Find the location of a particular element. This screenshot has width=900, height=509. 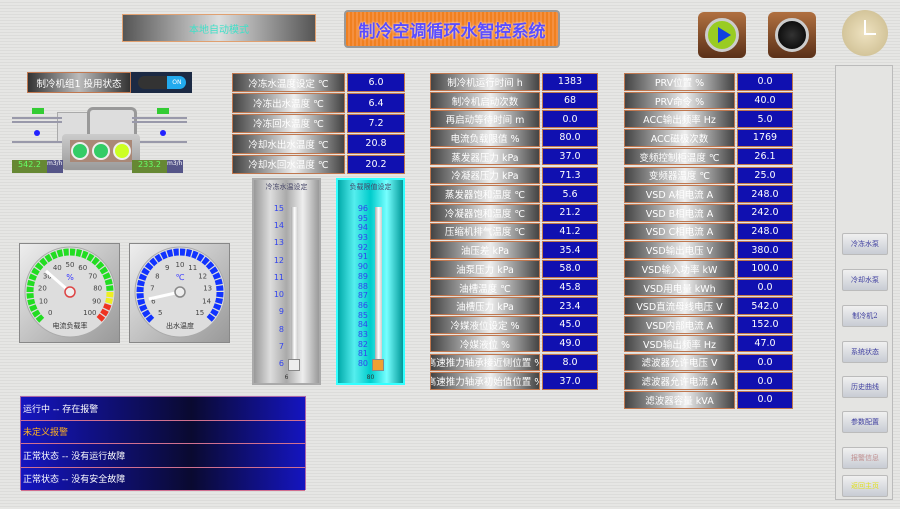

param-row: 蒸发器饱和温度 ℃ 5.6 is located at coordinates (514, 194).